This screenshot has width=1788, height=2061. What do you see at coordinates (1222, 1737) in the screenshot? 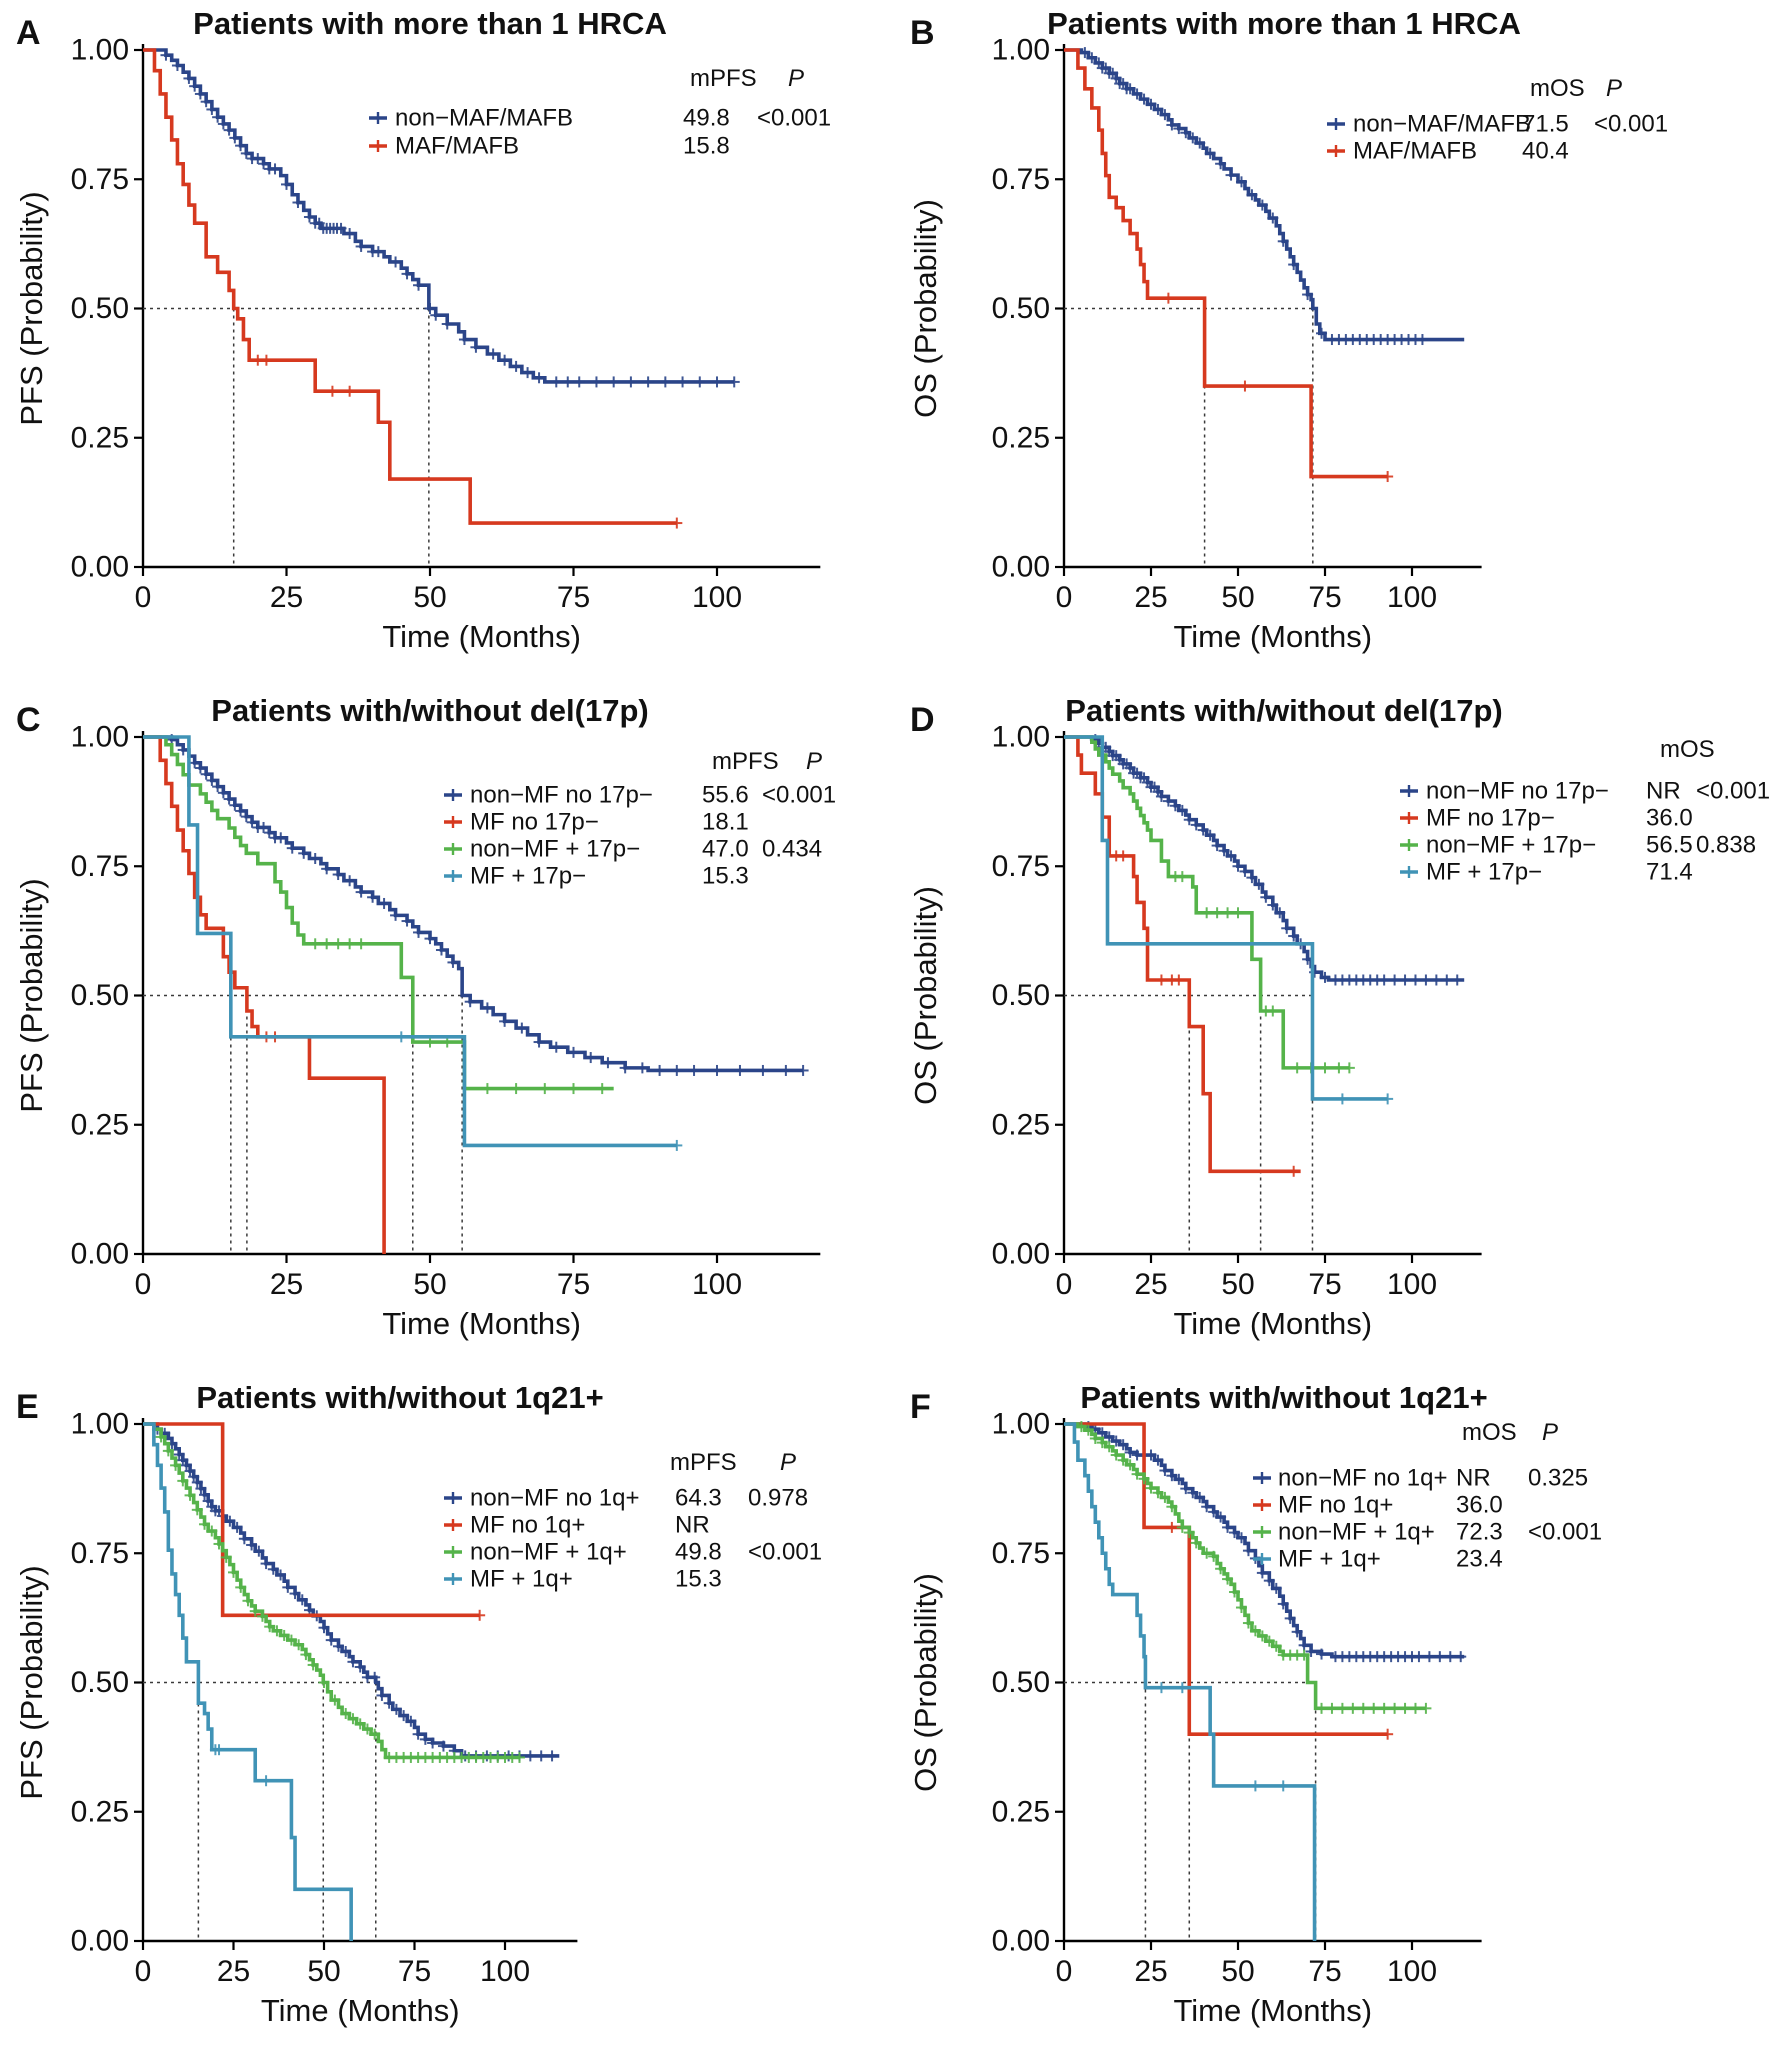
I see `censor-ticks-MF + 1q+` at bounding box center [1222, 1737].